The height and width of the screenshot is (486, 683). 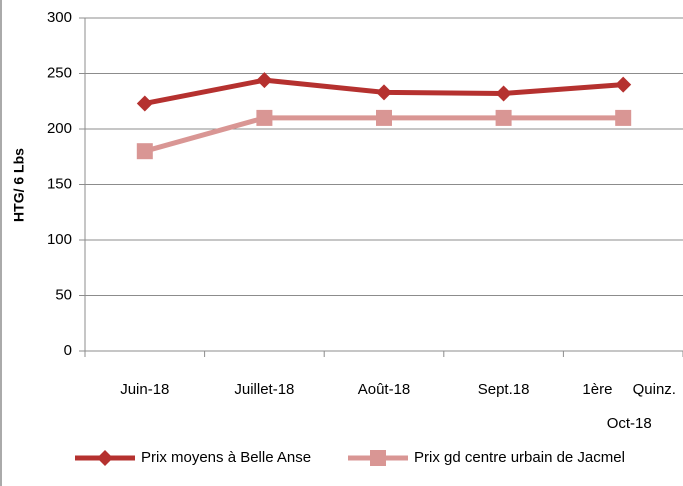 I want to click on legend-label: Prix gd centre urbain de Jacmel, so click(x=519, y=457).